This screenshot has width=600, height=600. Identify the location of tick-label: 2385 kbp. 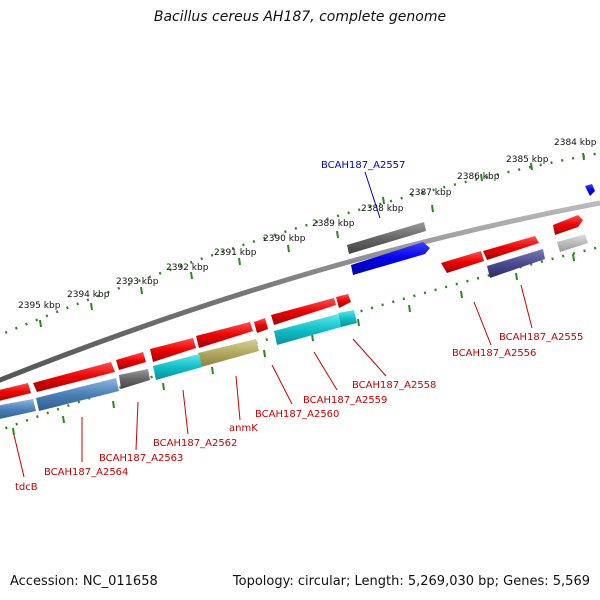
(527, 160).